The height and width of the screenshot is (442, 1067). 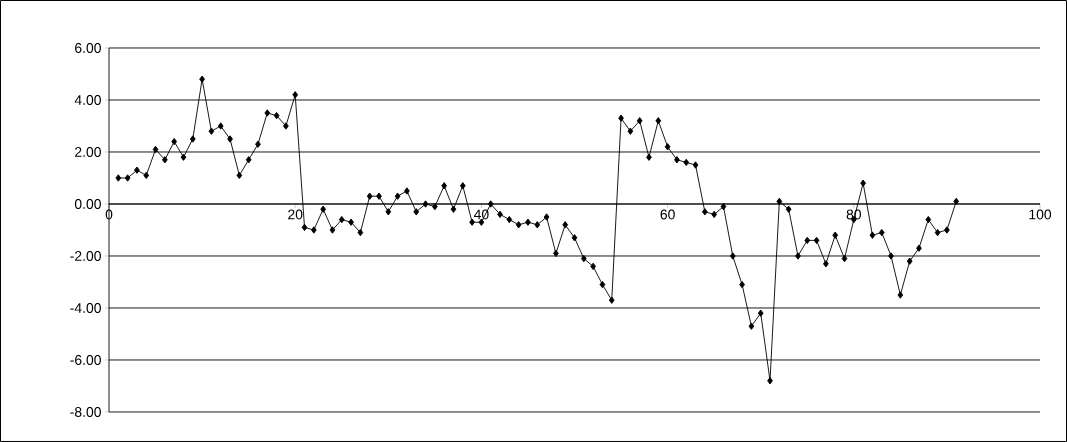 What do you see at coordinates (87, 204) in the screenshot?
I see `y-tick-label: 0.00` at bounding box center [87, 204].